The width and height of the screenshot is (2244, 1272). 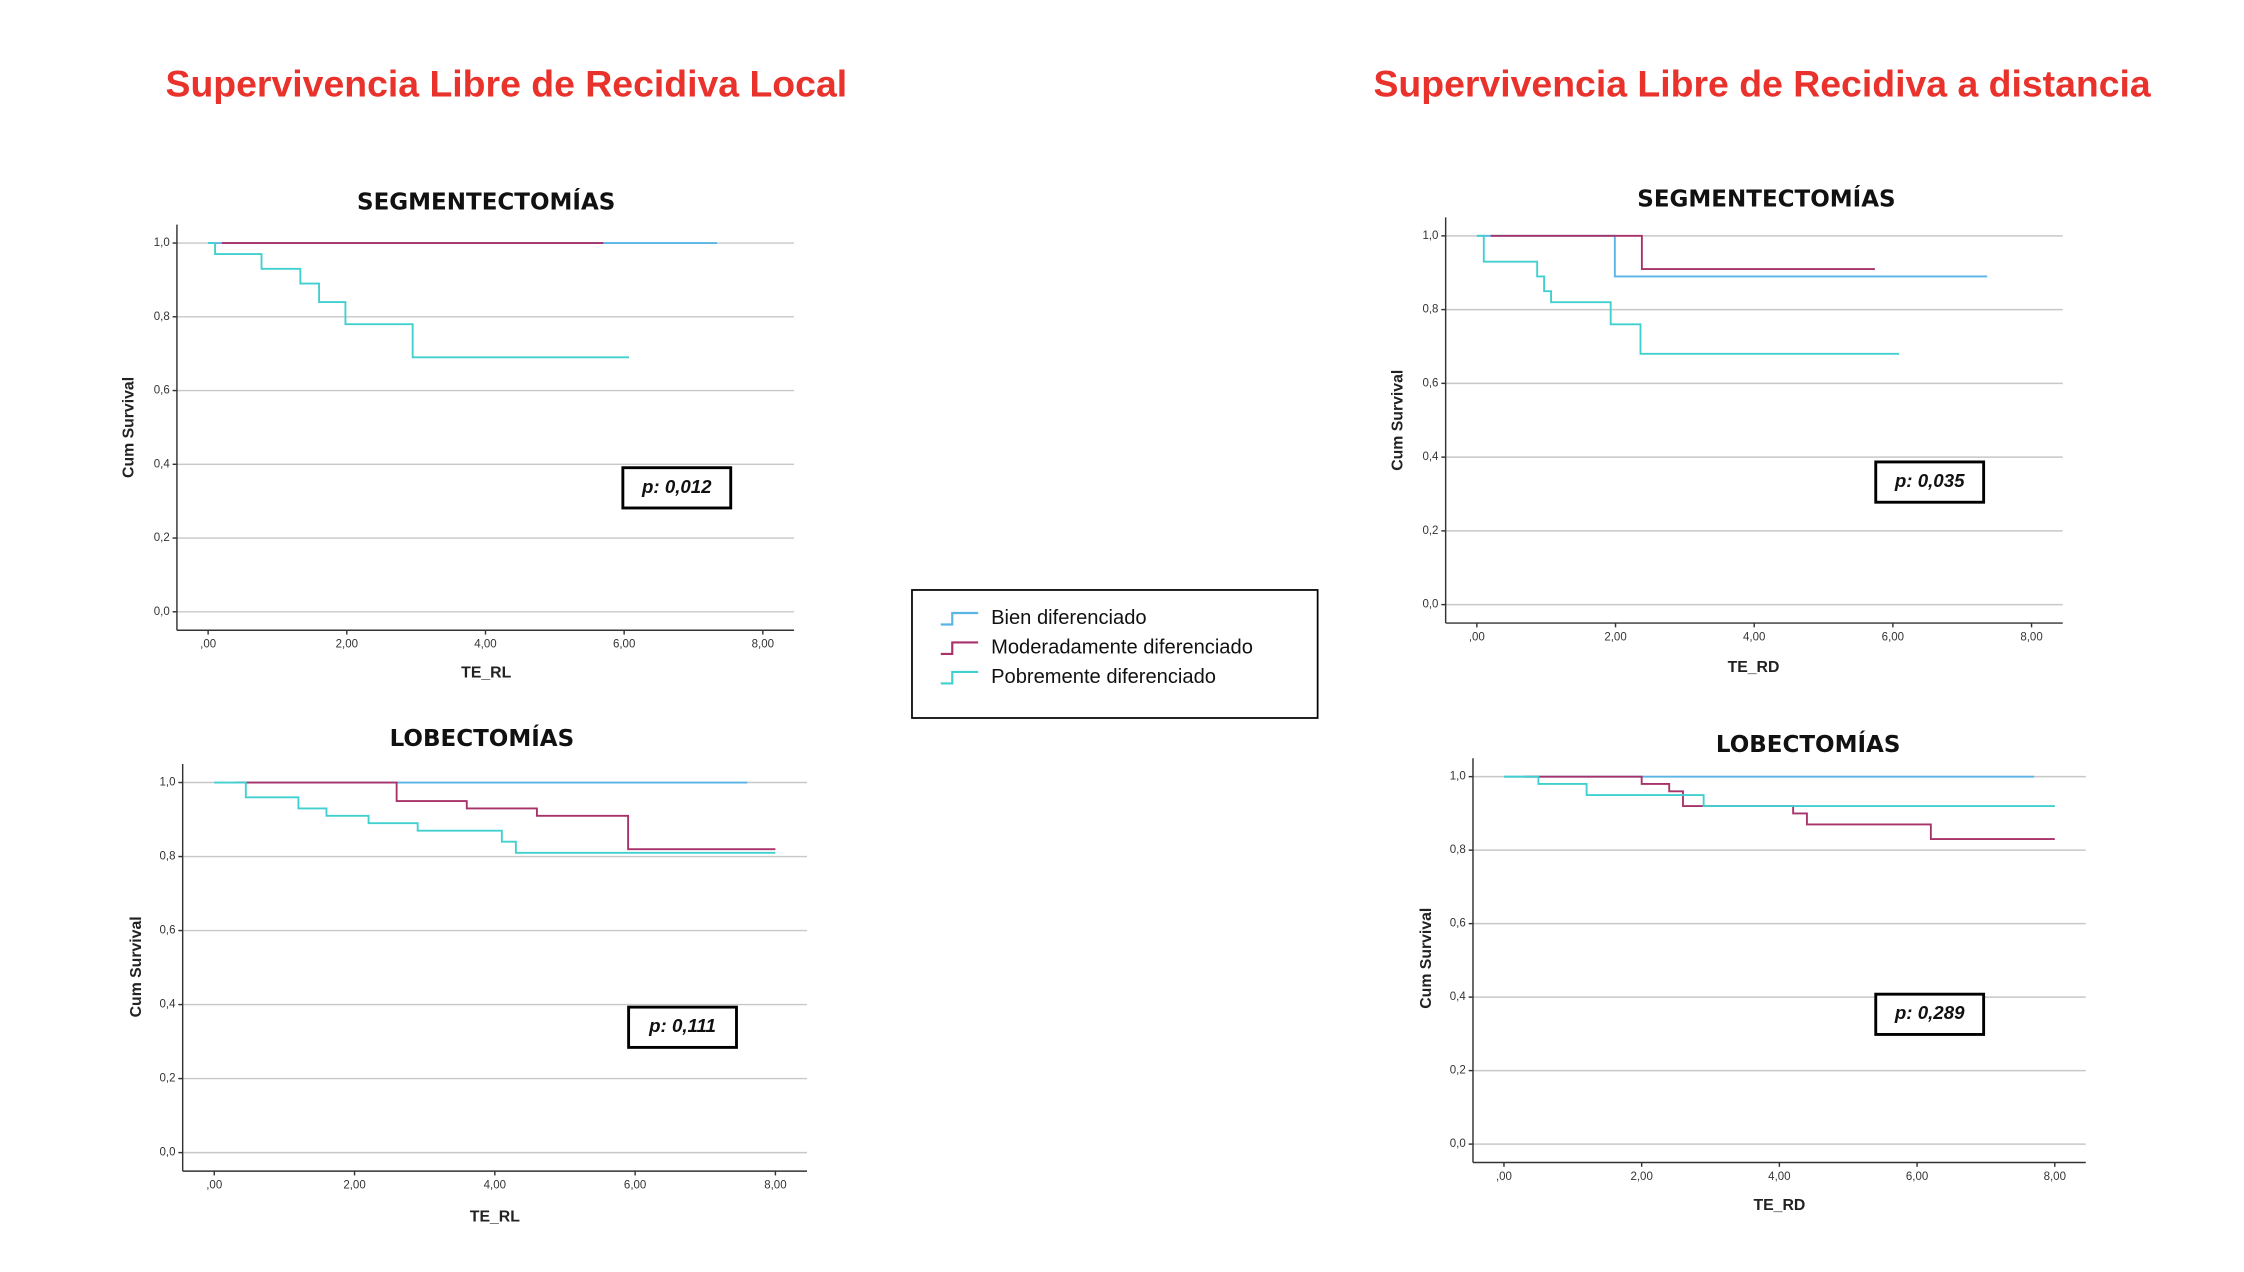 What do you see at coordinates (1103, 677) in the screenshot?
I see `legend-label: Pobremente diferenciado` at bounding box center [1103, 677].